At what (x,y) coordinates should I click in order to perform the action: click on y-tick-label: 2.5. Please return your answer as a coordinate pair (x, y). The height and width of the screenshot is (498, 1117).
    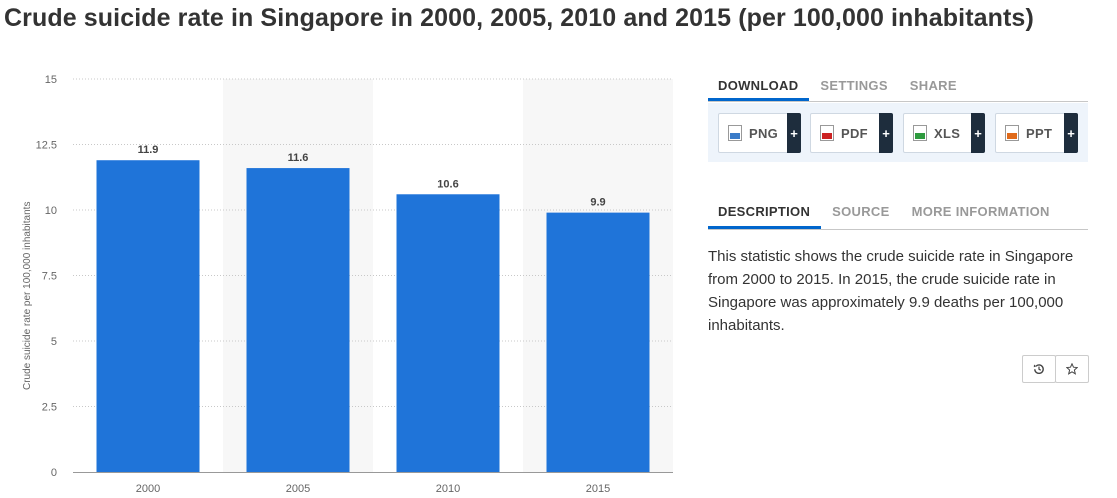
    Looking at the image, I should click on (49, 408).